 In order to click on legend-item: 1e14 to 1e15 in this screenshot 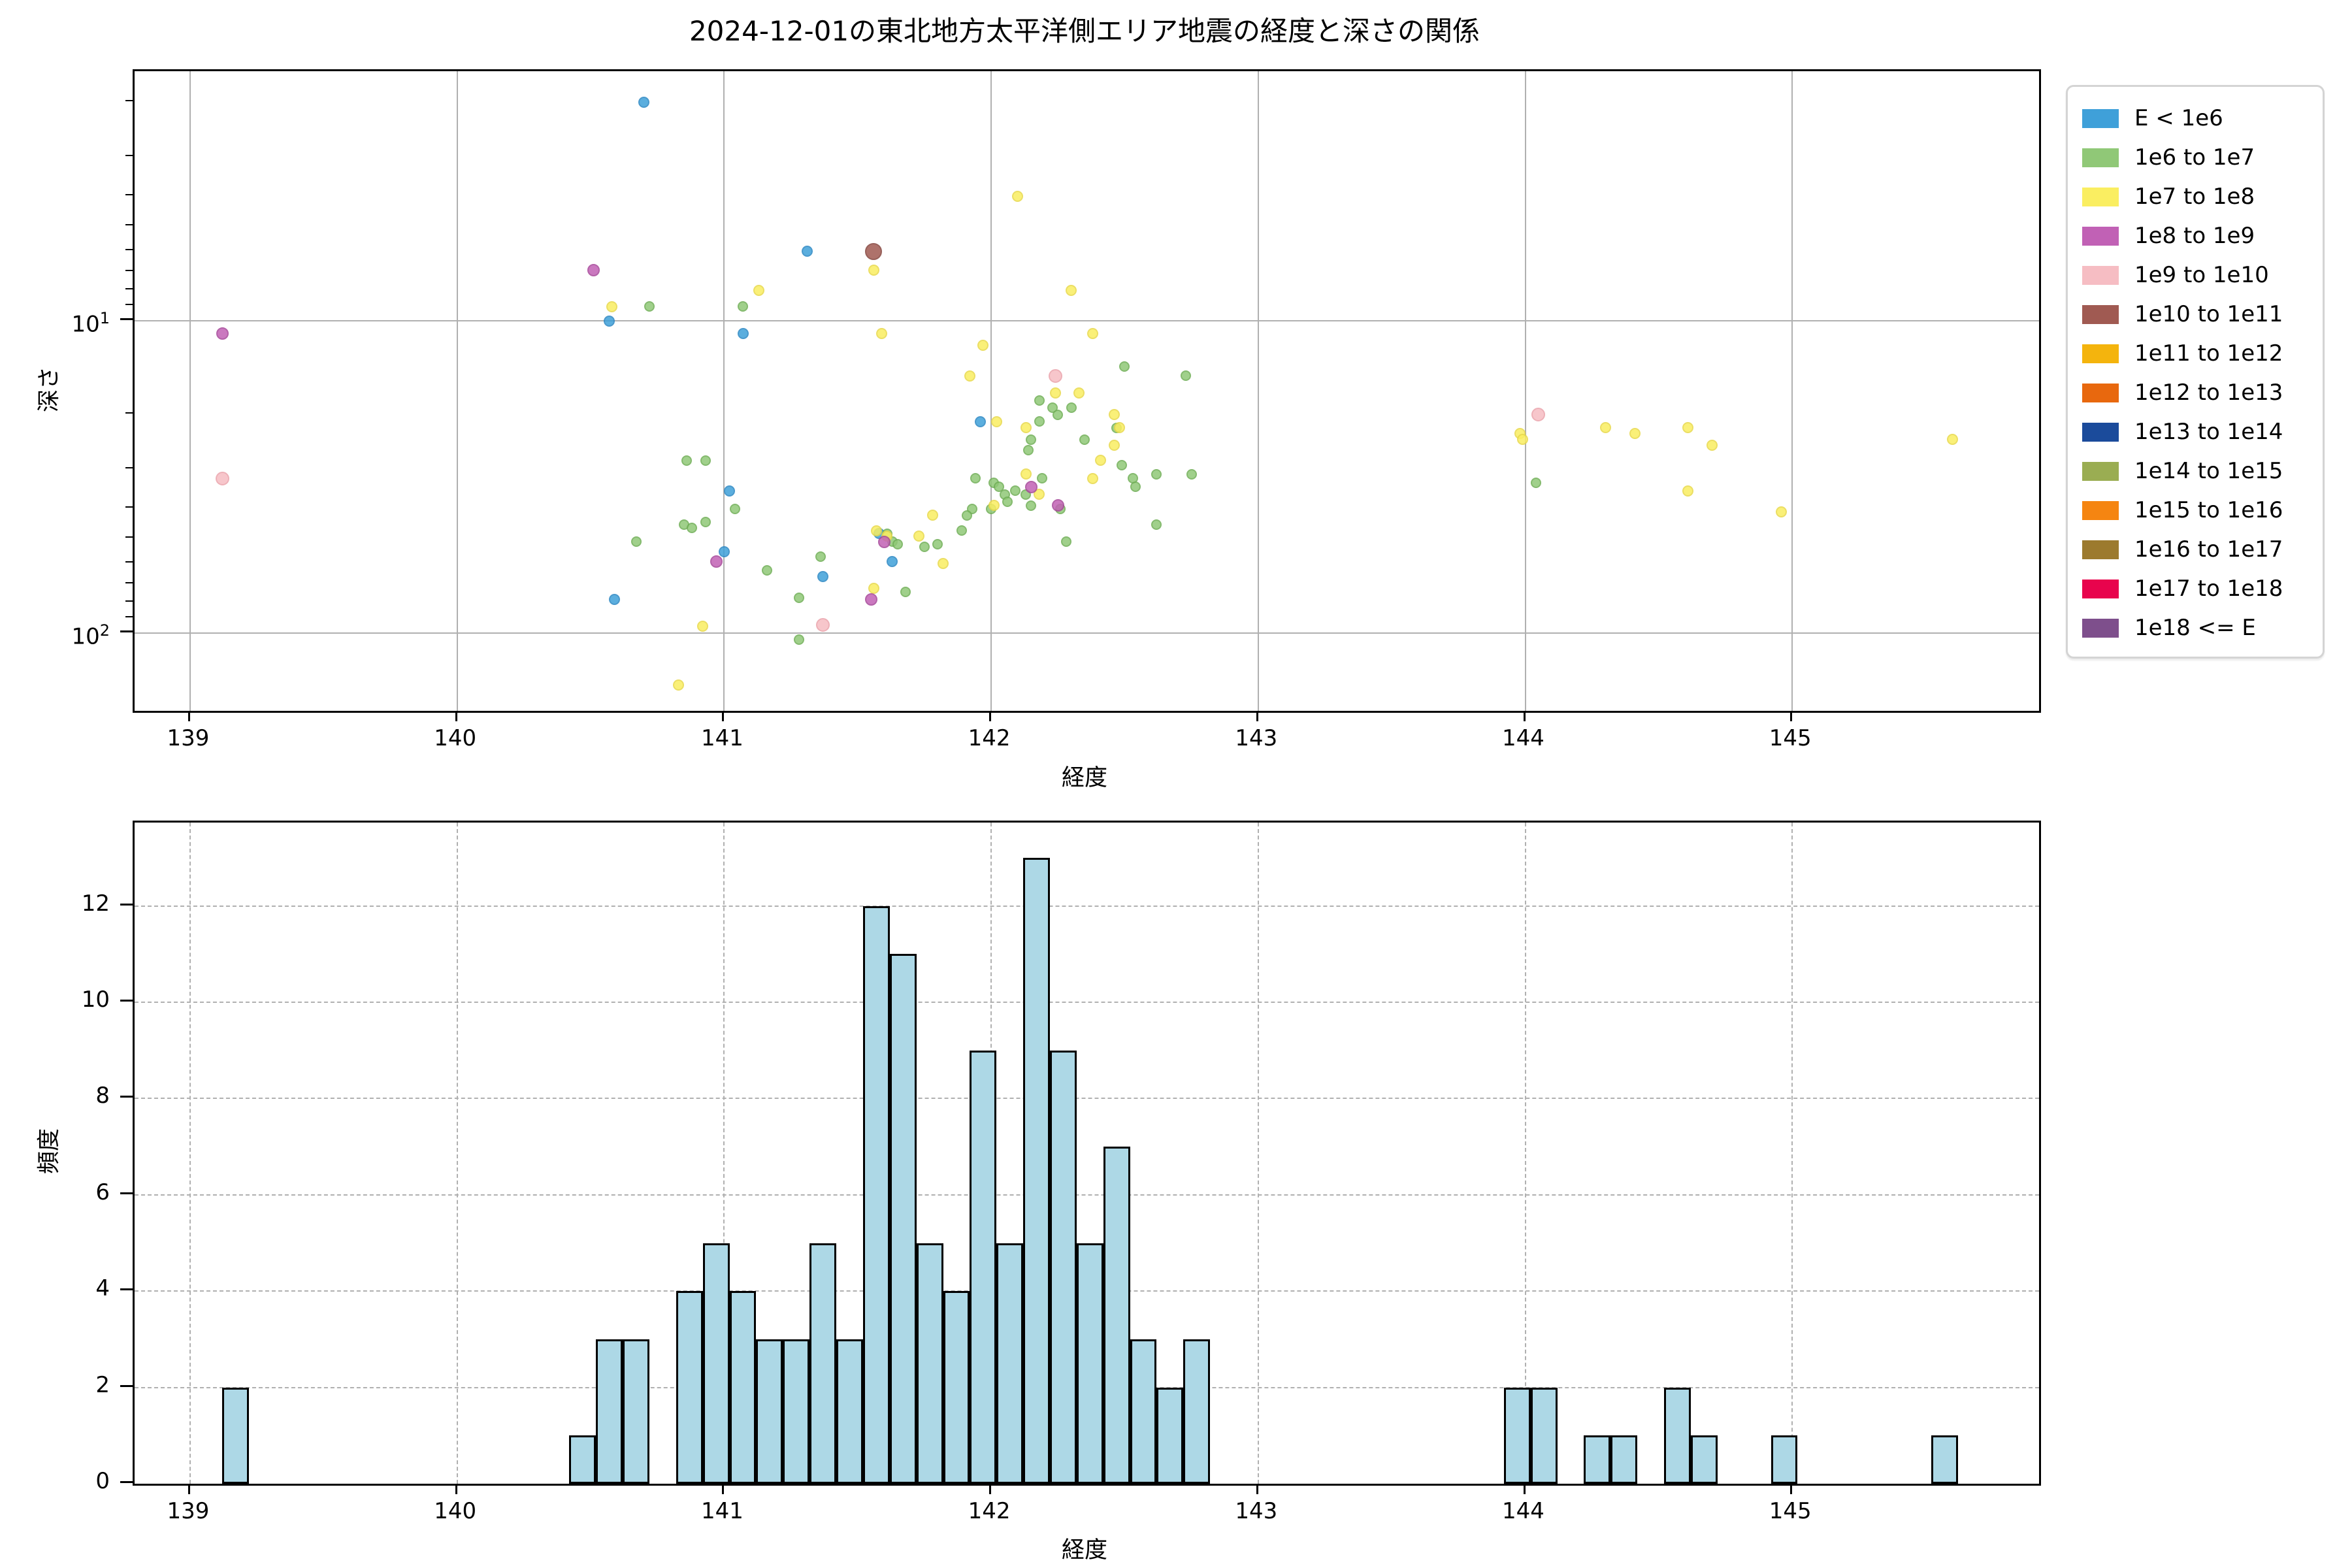, I will do `click(2202, 471)`.